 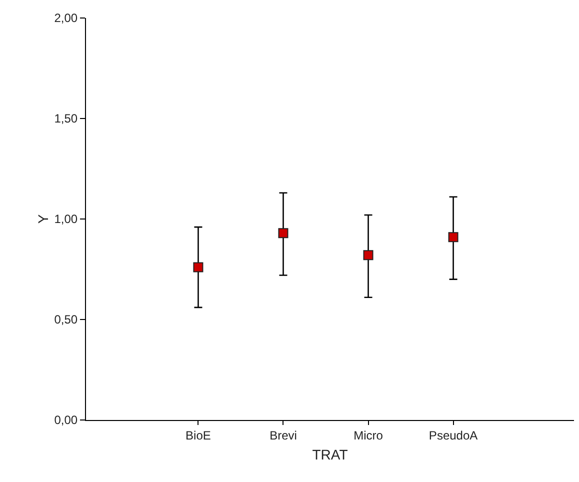 I want to click on x-tick-label: PseudoA, so click(x=453, y=435).